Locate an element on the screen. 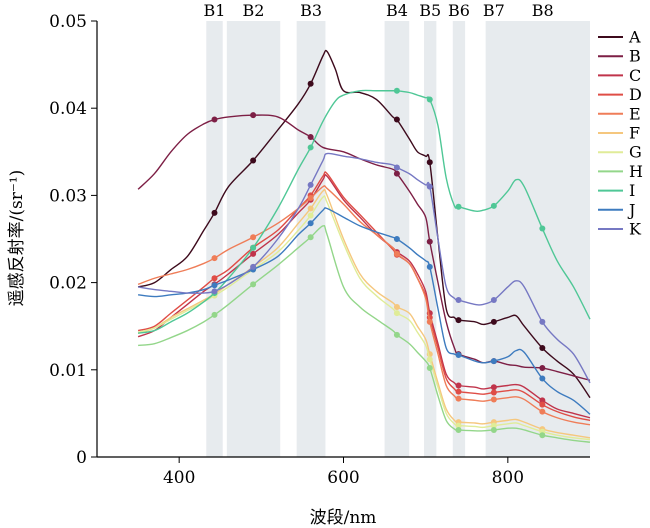  x-tick-label-600: 600 is located at coordinates (343, 478).